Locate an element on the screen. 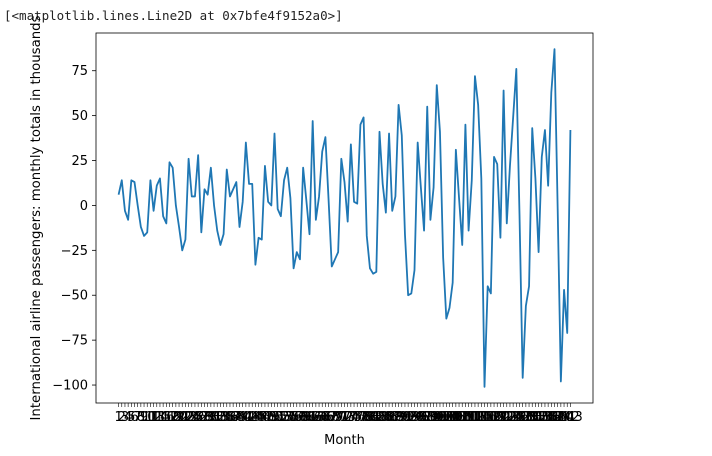  x-tick-label: 21 is located at coordinates (182, 417).